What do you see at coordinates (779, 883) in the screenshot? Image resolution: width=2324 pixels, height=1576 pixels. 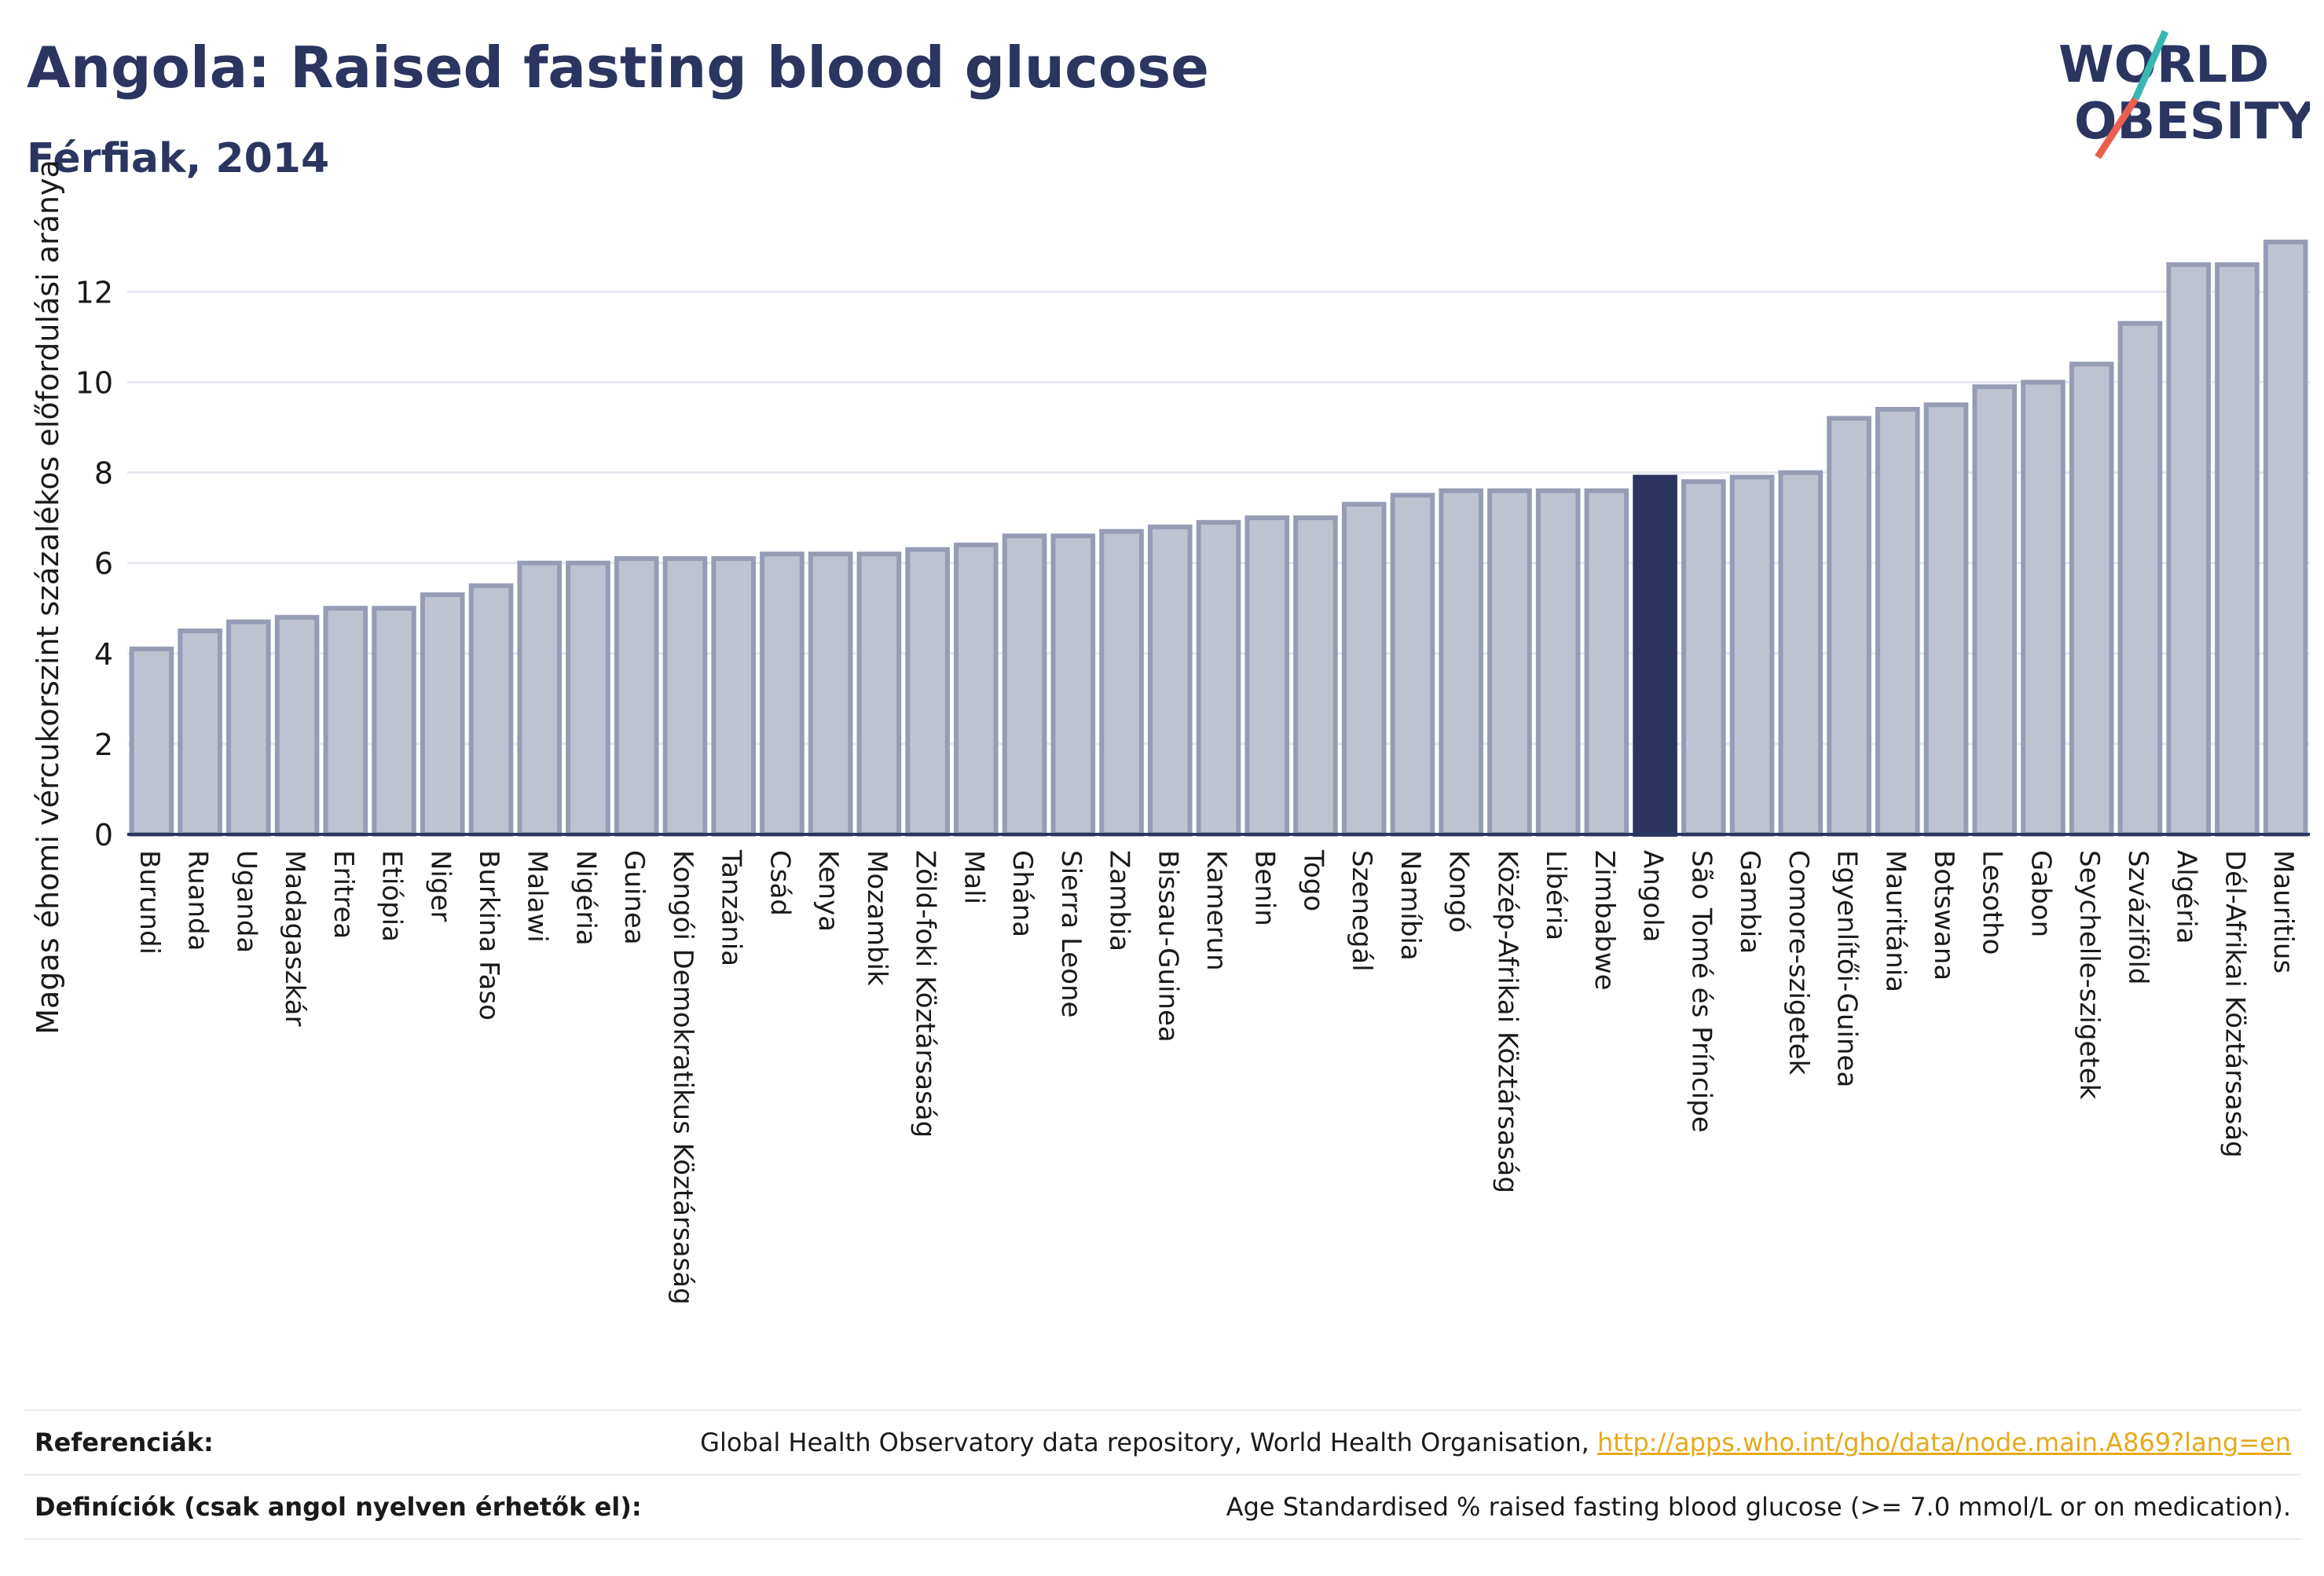 I see `x-tick-label: Csád` at bounding box center [779, 883].